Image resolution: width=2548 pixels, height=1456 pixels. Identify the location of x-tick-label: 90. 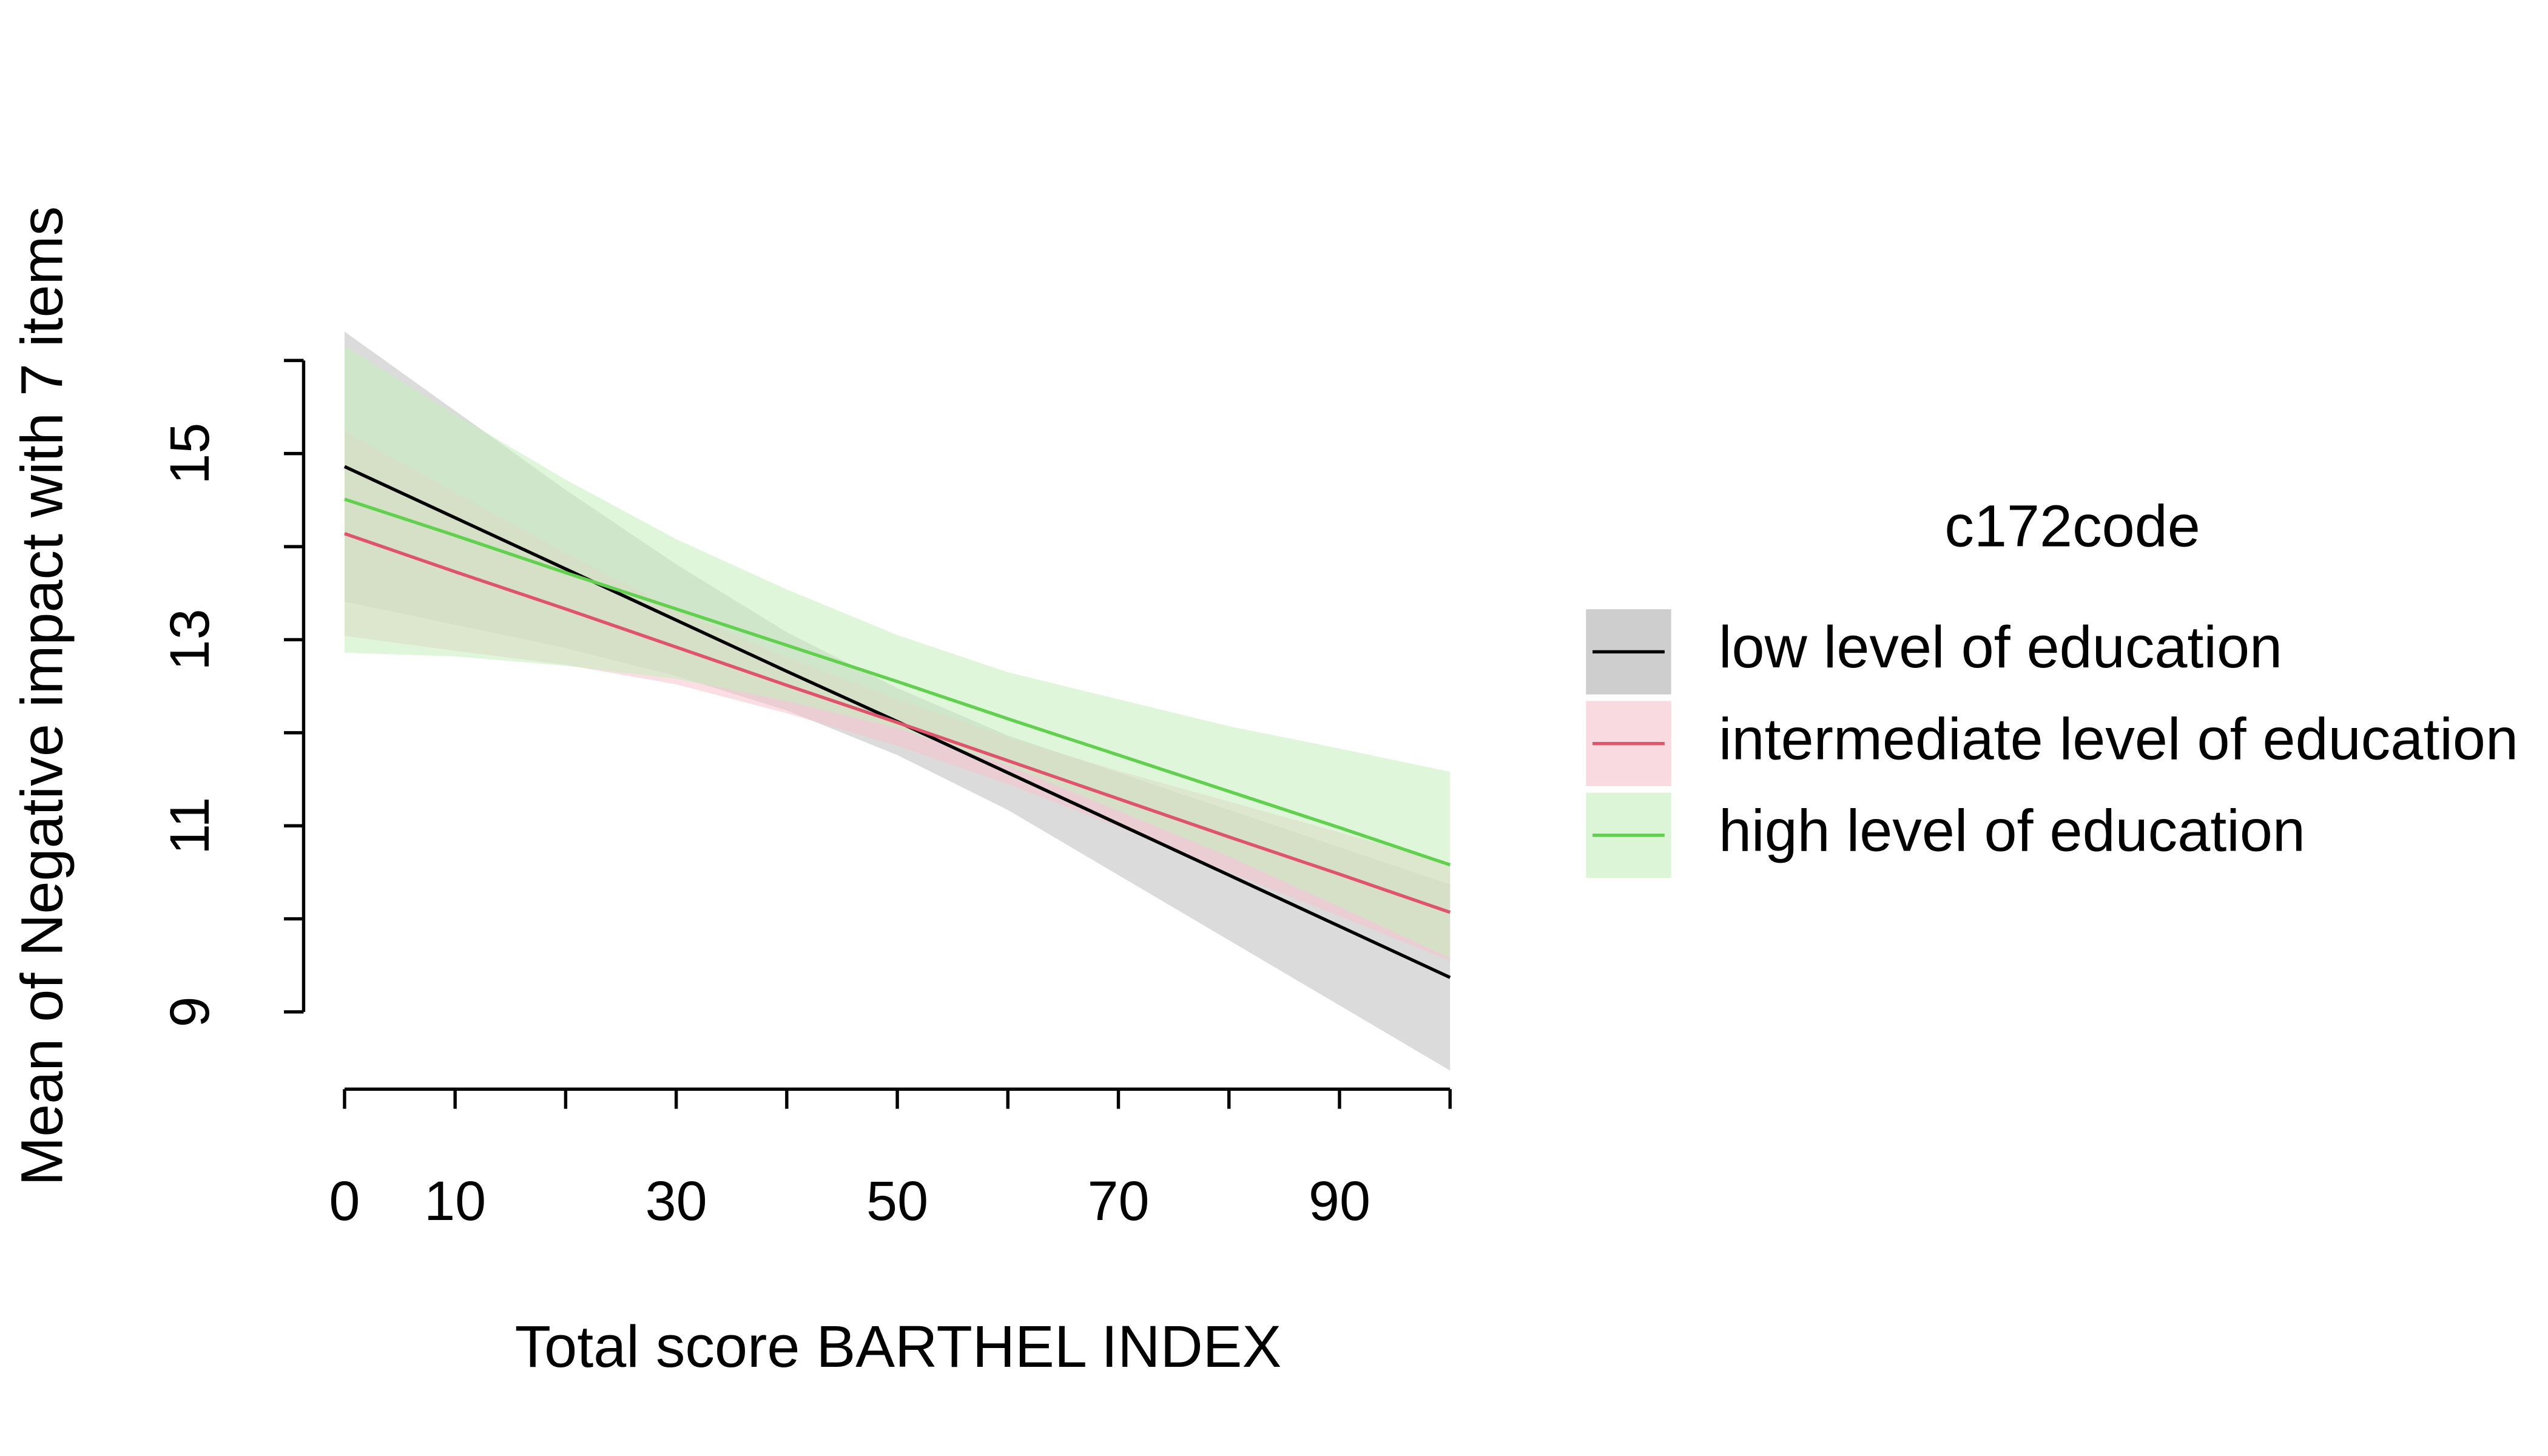
(1339, 1201).